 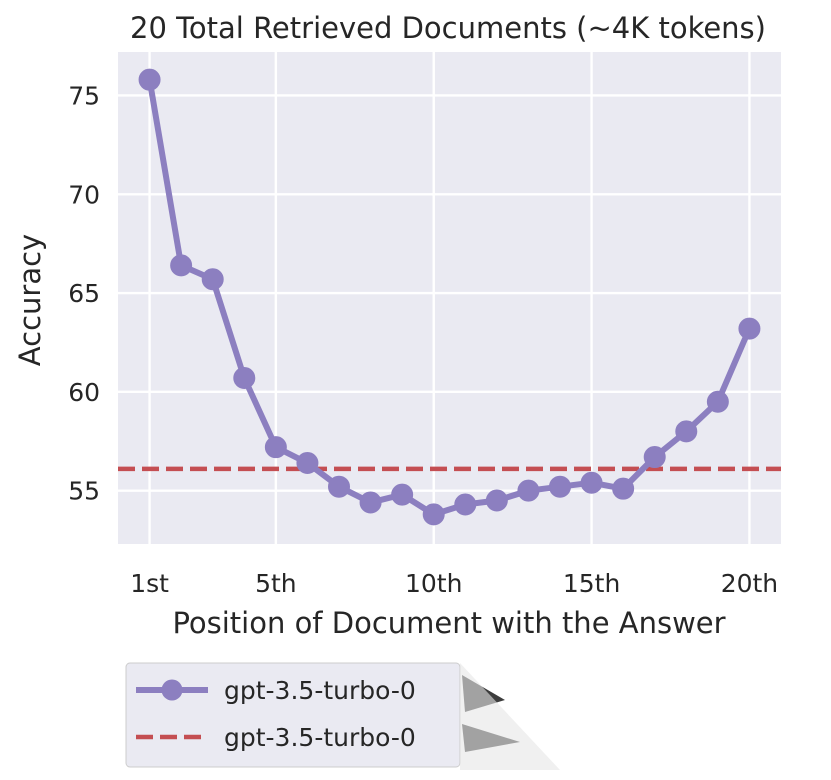 I want to click on legend-marker-sample, so click(x=172, y=690).